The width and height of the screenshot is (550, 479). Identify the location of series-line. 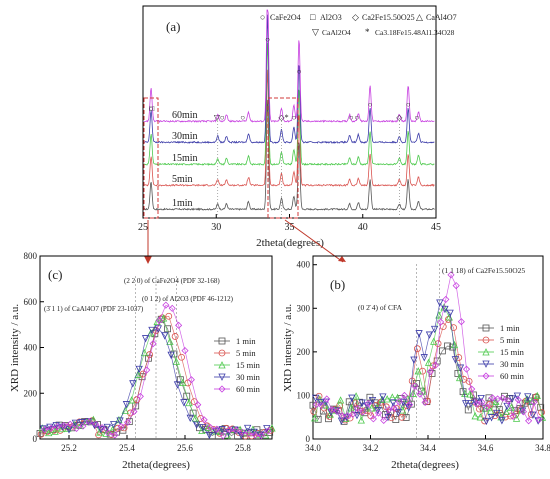
(428, 347).